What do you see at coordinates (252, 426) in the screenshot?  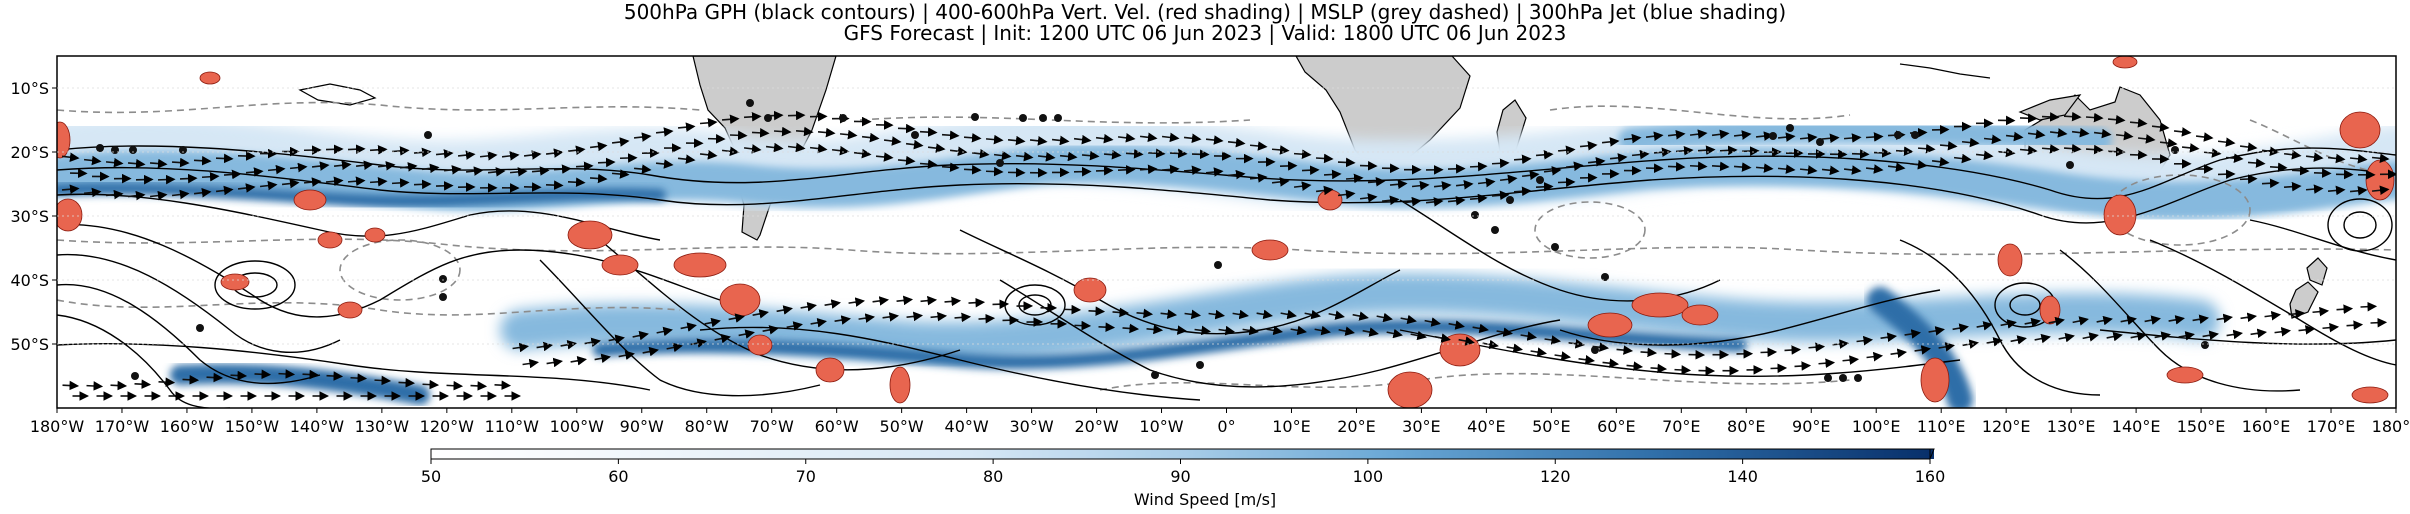 I see `lon-tick-label: 150°W` at bounding box center [252, 426].